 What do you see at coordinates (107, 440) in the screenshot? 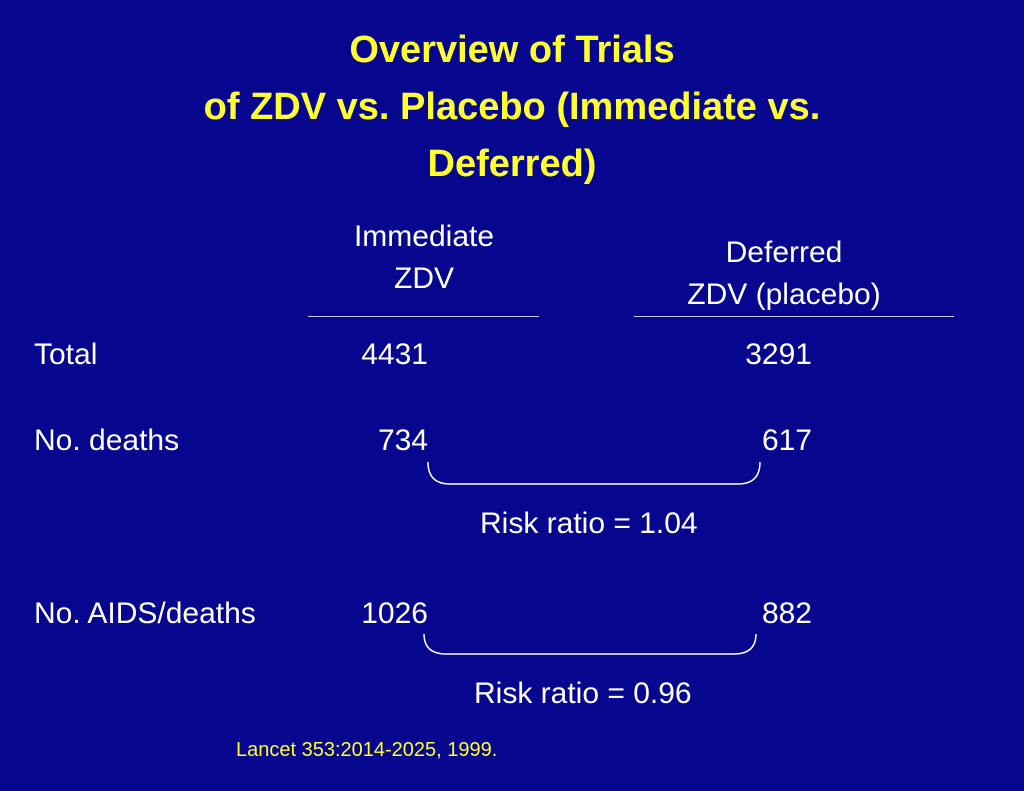
I see `row-label-deaths: No. deaths` at bounding box center [107, 440].